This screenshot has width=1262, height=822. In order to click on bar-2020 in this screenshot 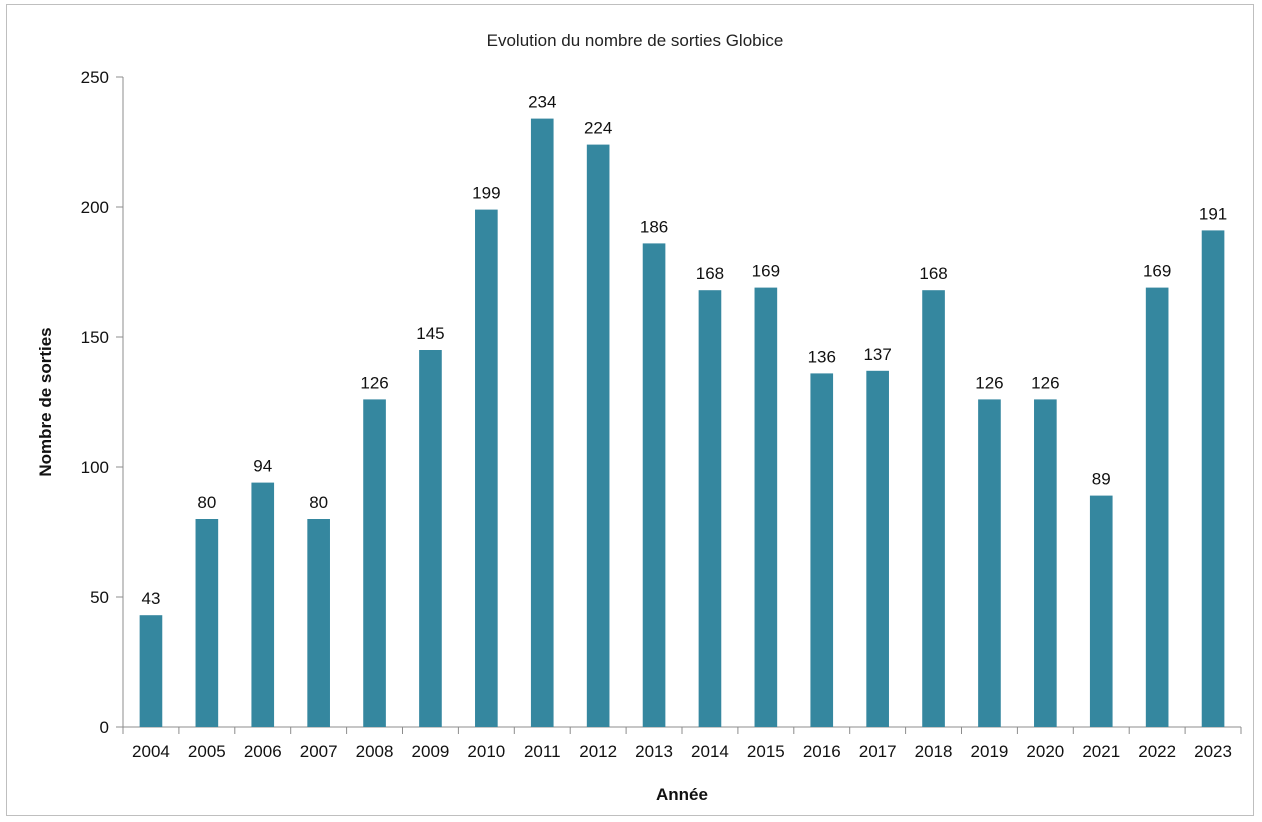, I will do `click(1045, 563)`.